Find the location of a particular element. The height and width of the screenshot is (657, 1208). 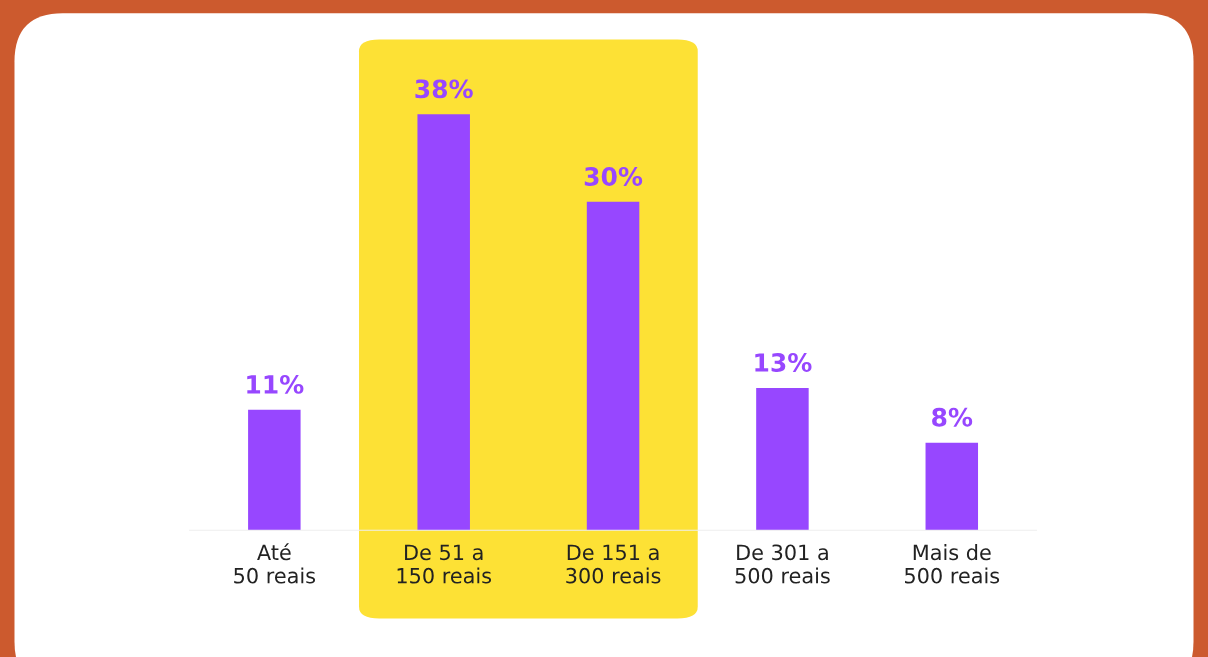

x-tick-label: De 151 a 300 reais is located at coordinates (613, 564).